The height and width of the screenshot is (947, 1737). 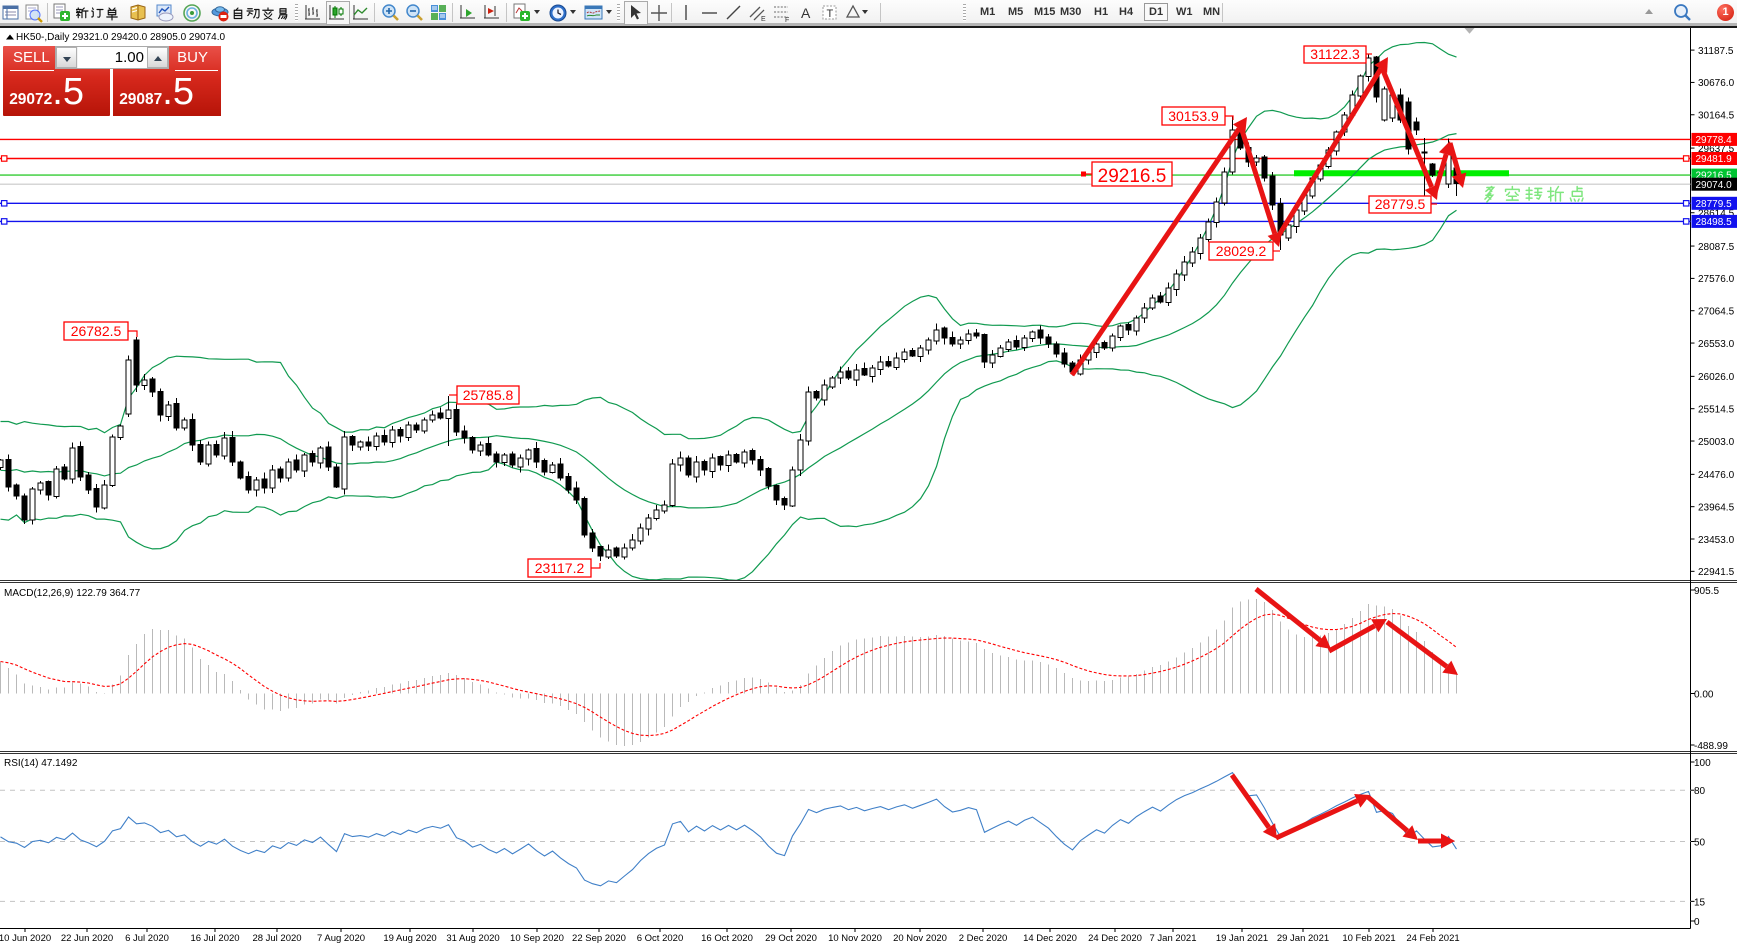 What do you see at coordinates (1704, 695) in the screenshot?
I see `svg-text: 0.00` at bounding box center [1704, 695].